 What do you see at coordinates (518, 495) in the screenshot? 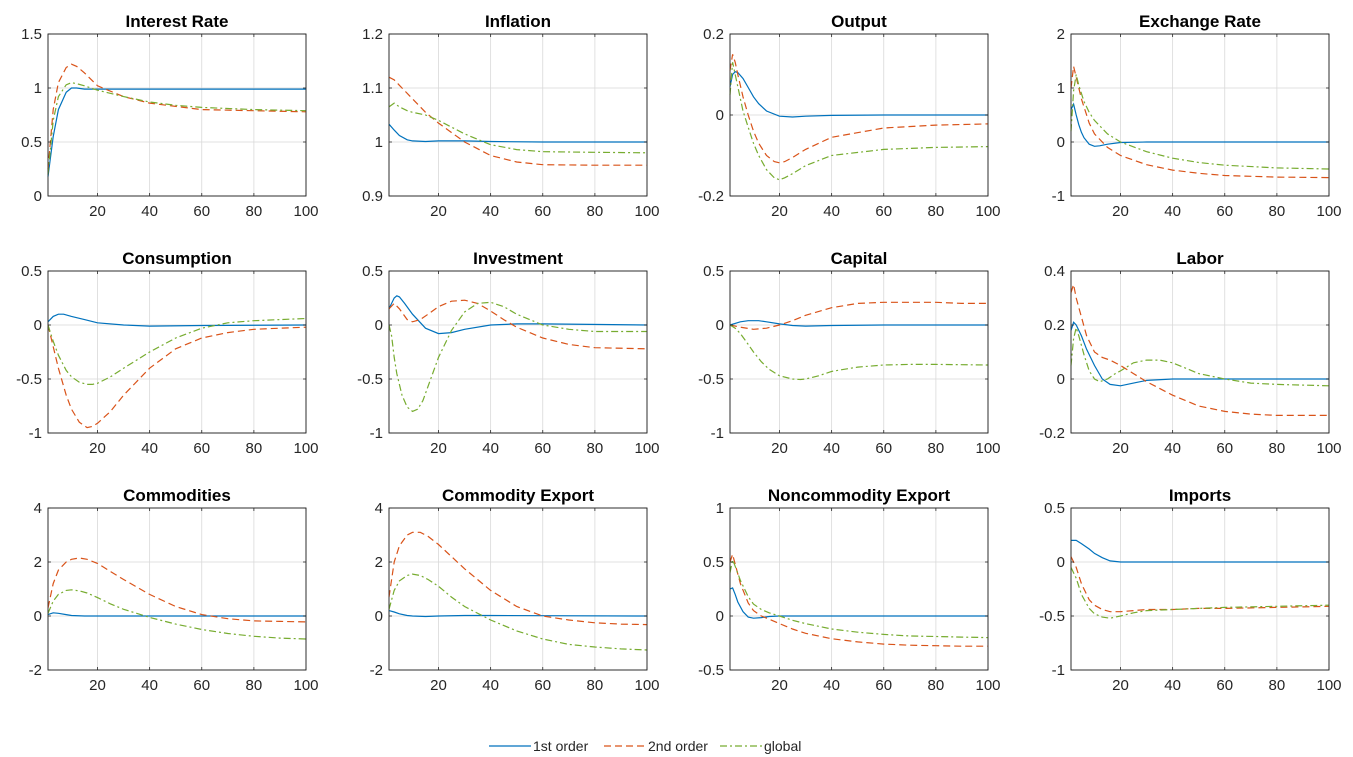
I see `panel-title: Commodity Export` at bounding box center [518, 495].